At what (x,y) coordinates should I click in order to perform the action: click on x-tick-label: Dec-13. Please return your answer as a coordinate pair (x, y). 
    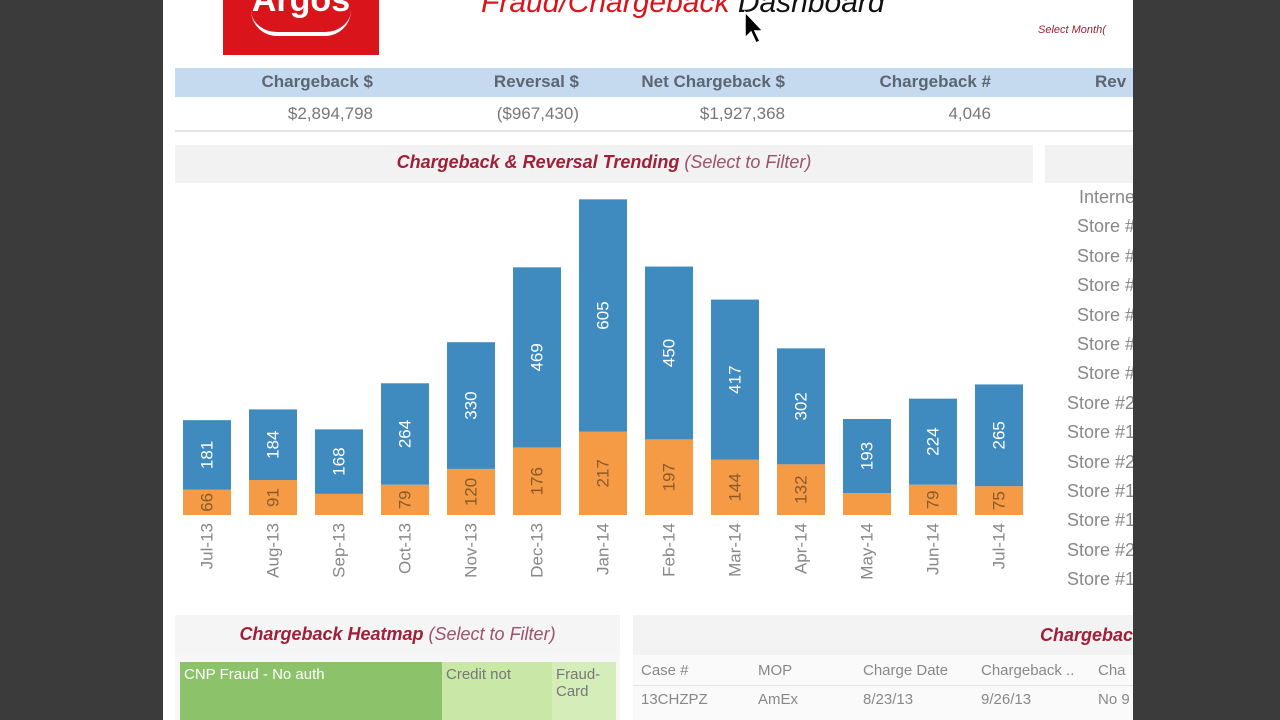
    Looking at the image, I should click on (537, 550).